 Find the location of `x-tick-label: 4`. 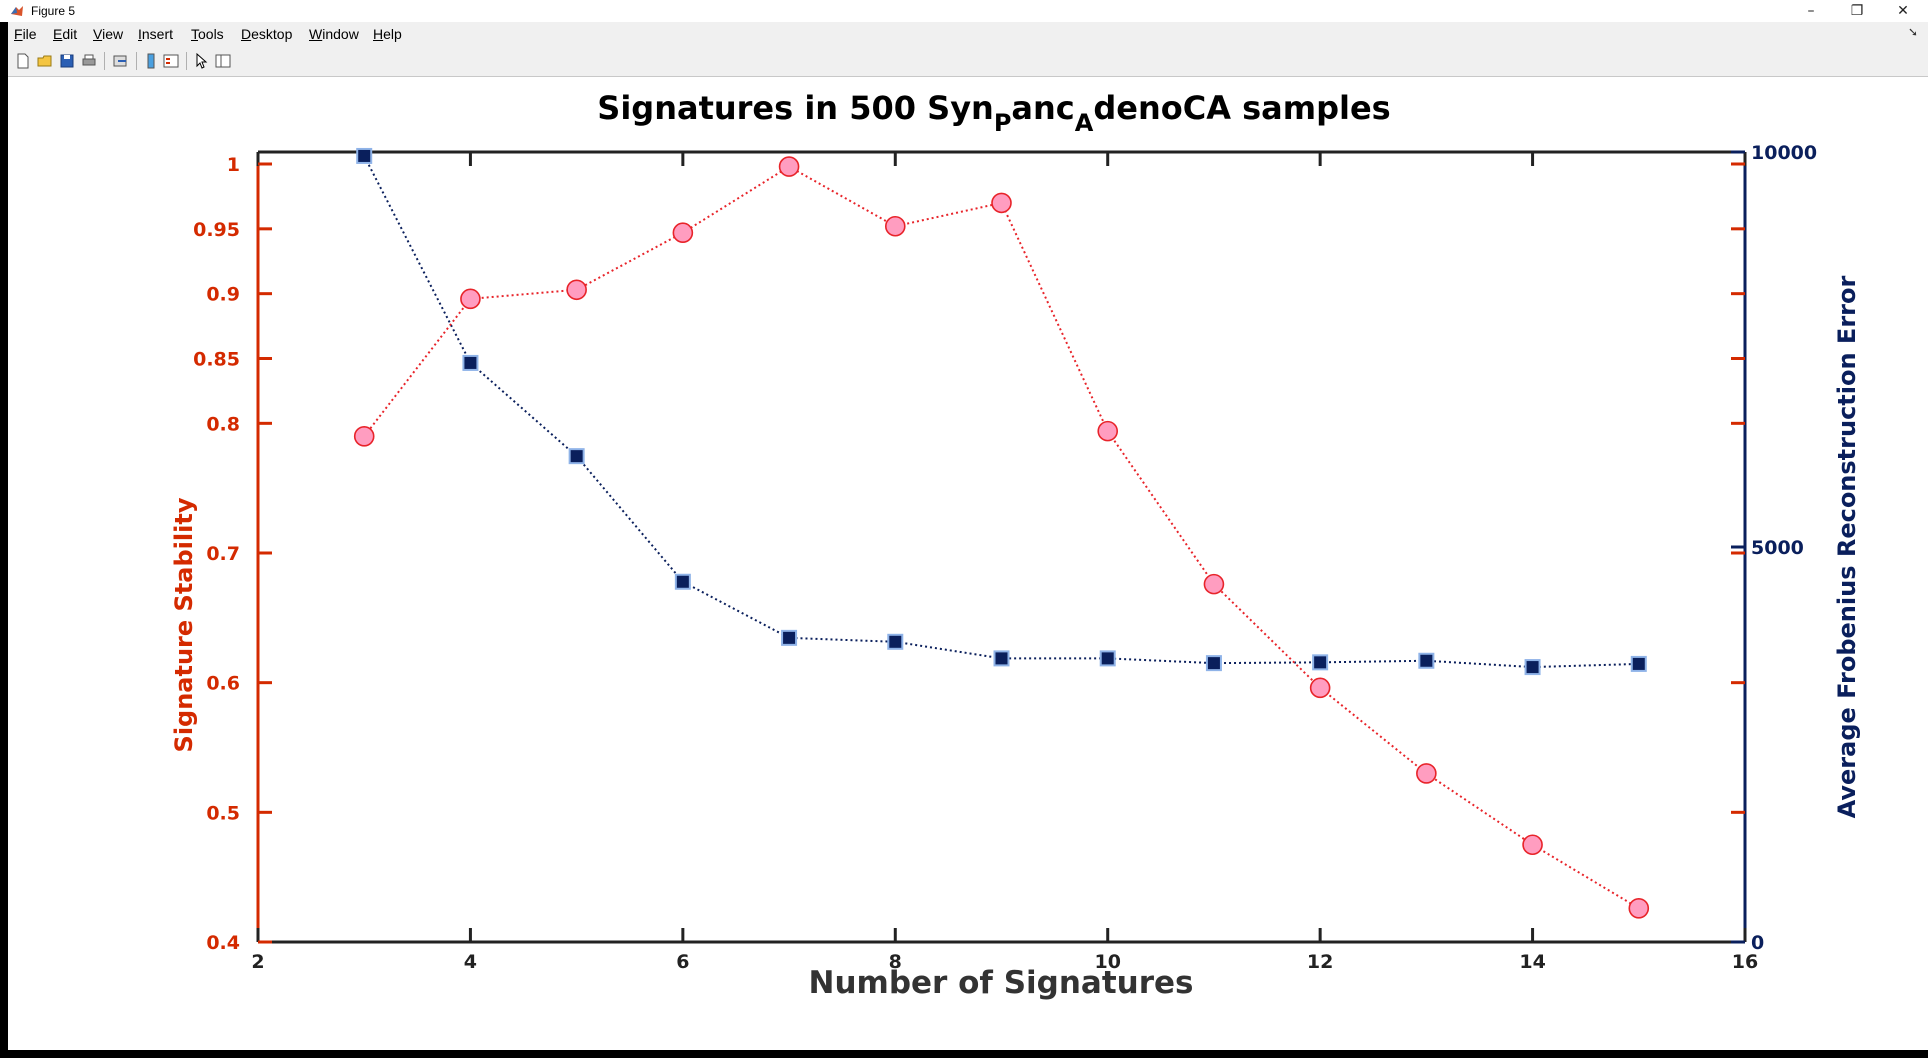

x-tick-label: 4 is located at coordinates (470, 962).